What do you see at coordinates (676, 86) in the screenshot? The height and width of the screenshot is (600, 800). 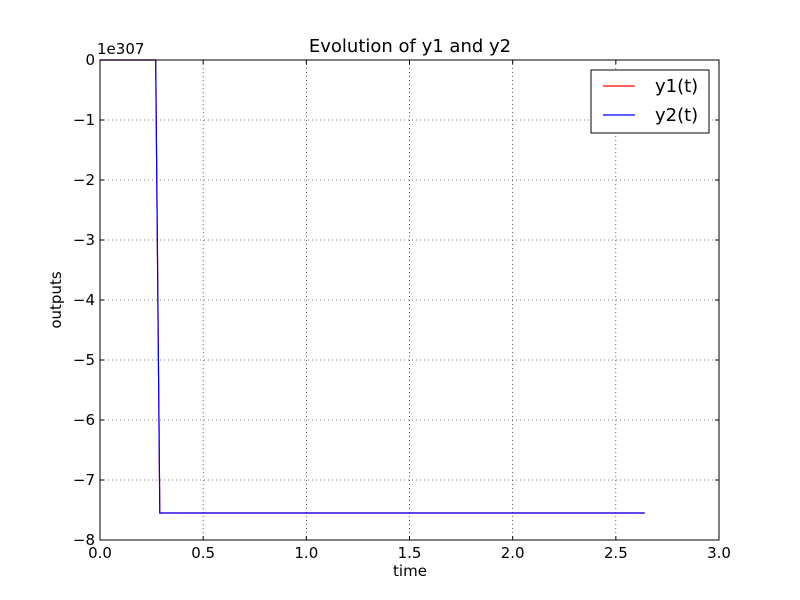 I see `legend-label-y1: y1(t)` at bounding box center [676, 86].